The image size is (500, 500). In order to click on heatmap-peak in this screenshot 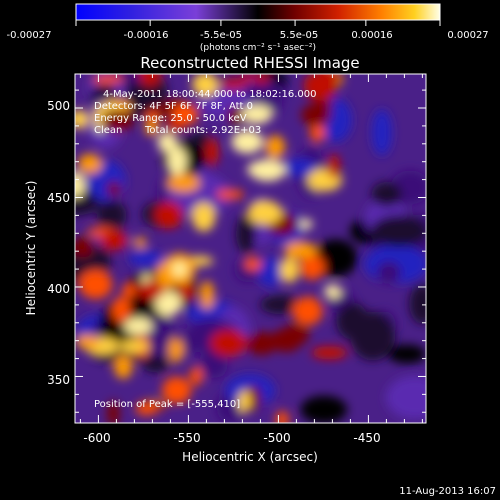, I will do `click(179, 269)`.